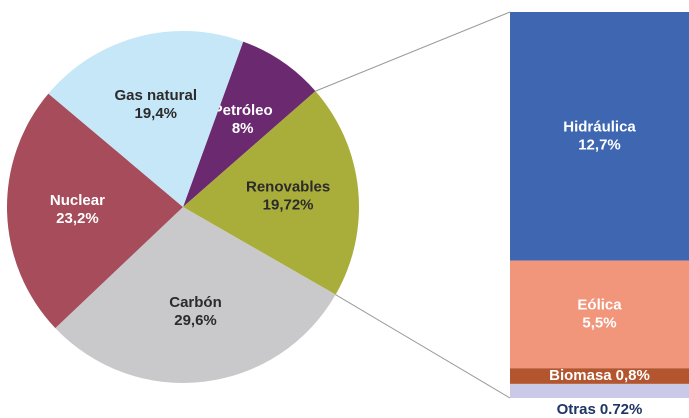 This screenshot has height=418, width=689. What do you see at coordinates (77, 200) in the screenshot?
I see `slice-label: Nuclear` at bounding box center [77, 200].